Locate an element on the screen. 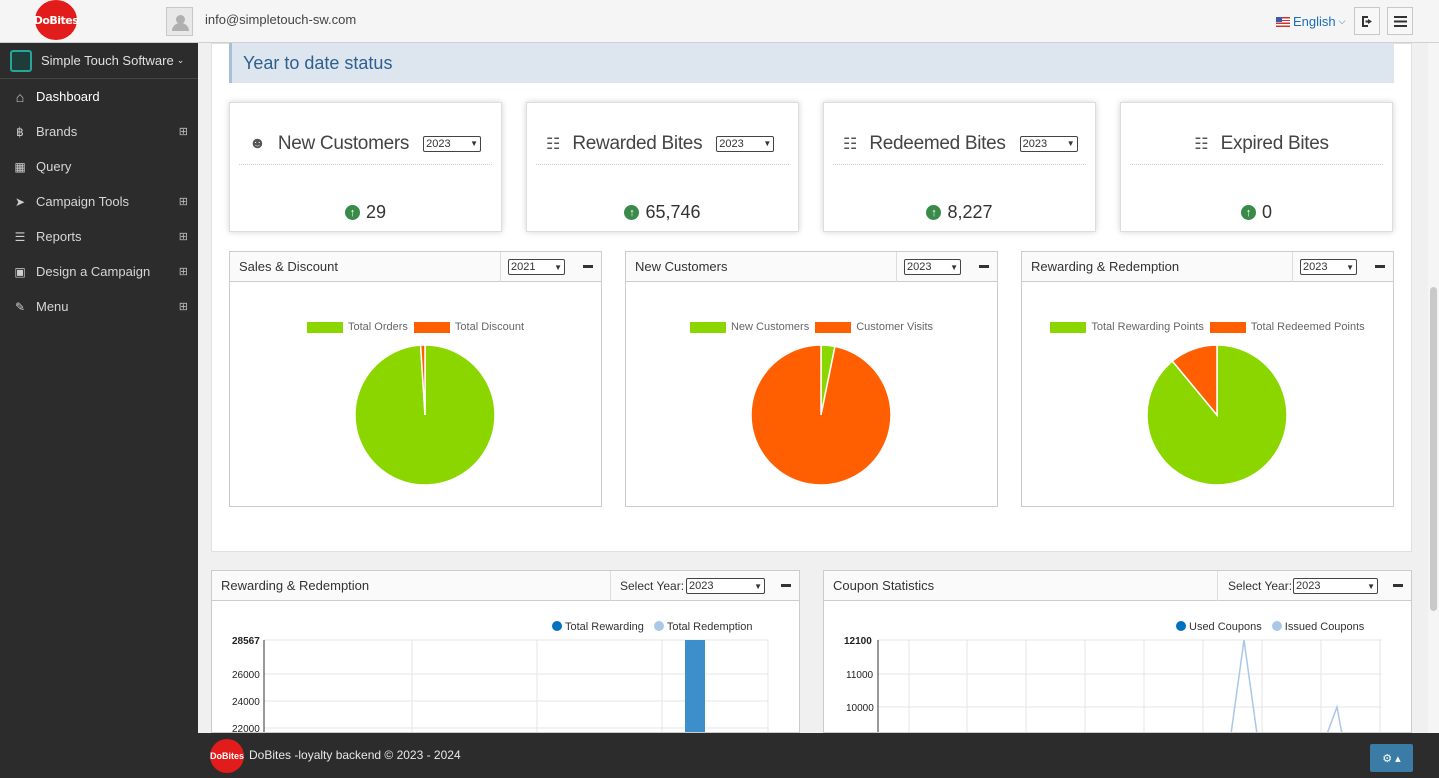 The width and height of the screenshot is (1439, 778). chart-title: Sales & Discount is located at coordinates (288, 266).